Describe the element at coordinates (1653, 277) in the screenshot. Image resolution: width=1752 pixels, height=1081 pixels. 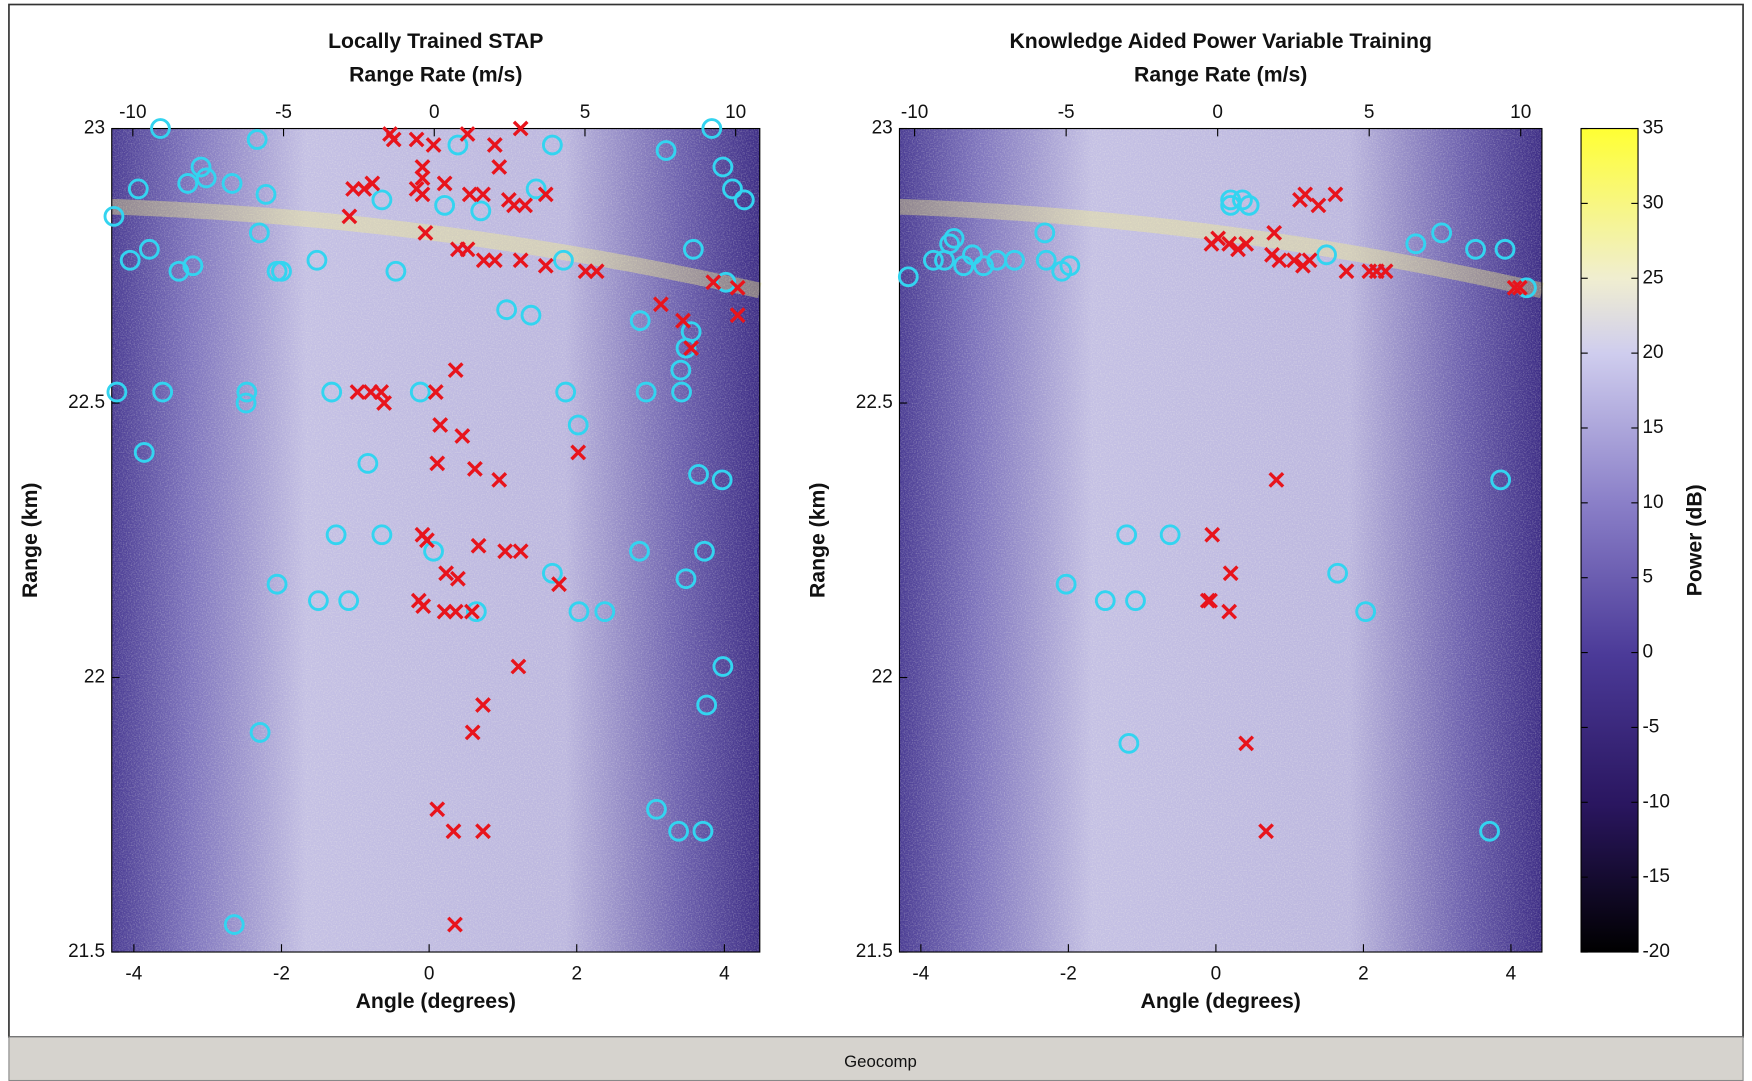
I see `colorbar-tick-label: 25` at that location.